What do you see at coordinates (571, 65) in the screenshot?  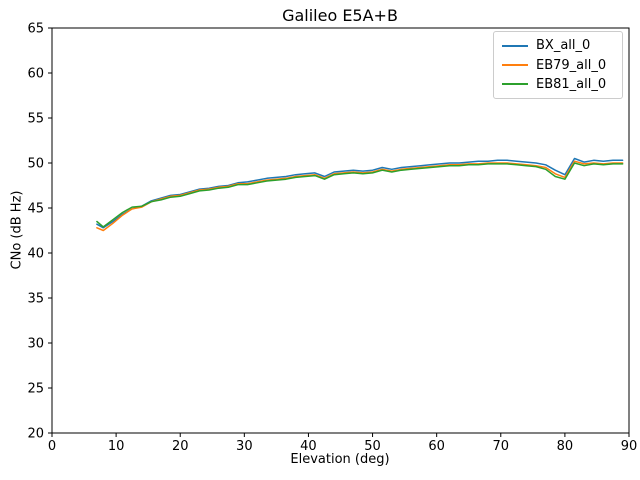 I see `legend-label: EB79_all_0` at bounding box center [571, 65].